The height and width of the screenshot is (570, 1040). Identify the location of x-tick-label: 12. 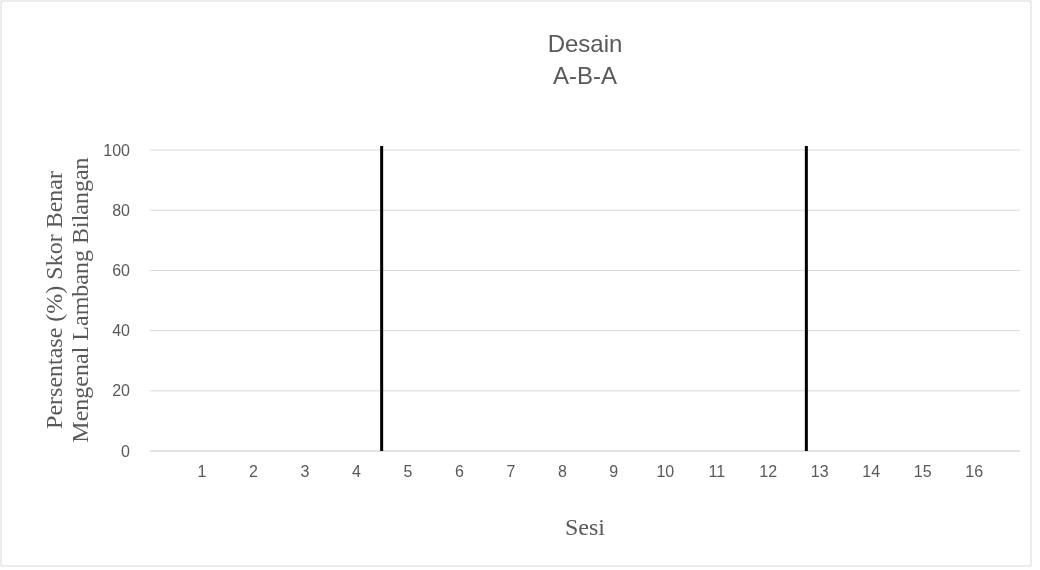
(768, 472).